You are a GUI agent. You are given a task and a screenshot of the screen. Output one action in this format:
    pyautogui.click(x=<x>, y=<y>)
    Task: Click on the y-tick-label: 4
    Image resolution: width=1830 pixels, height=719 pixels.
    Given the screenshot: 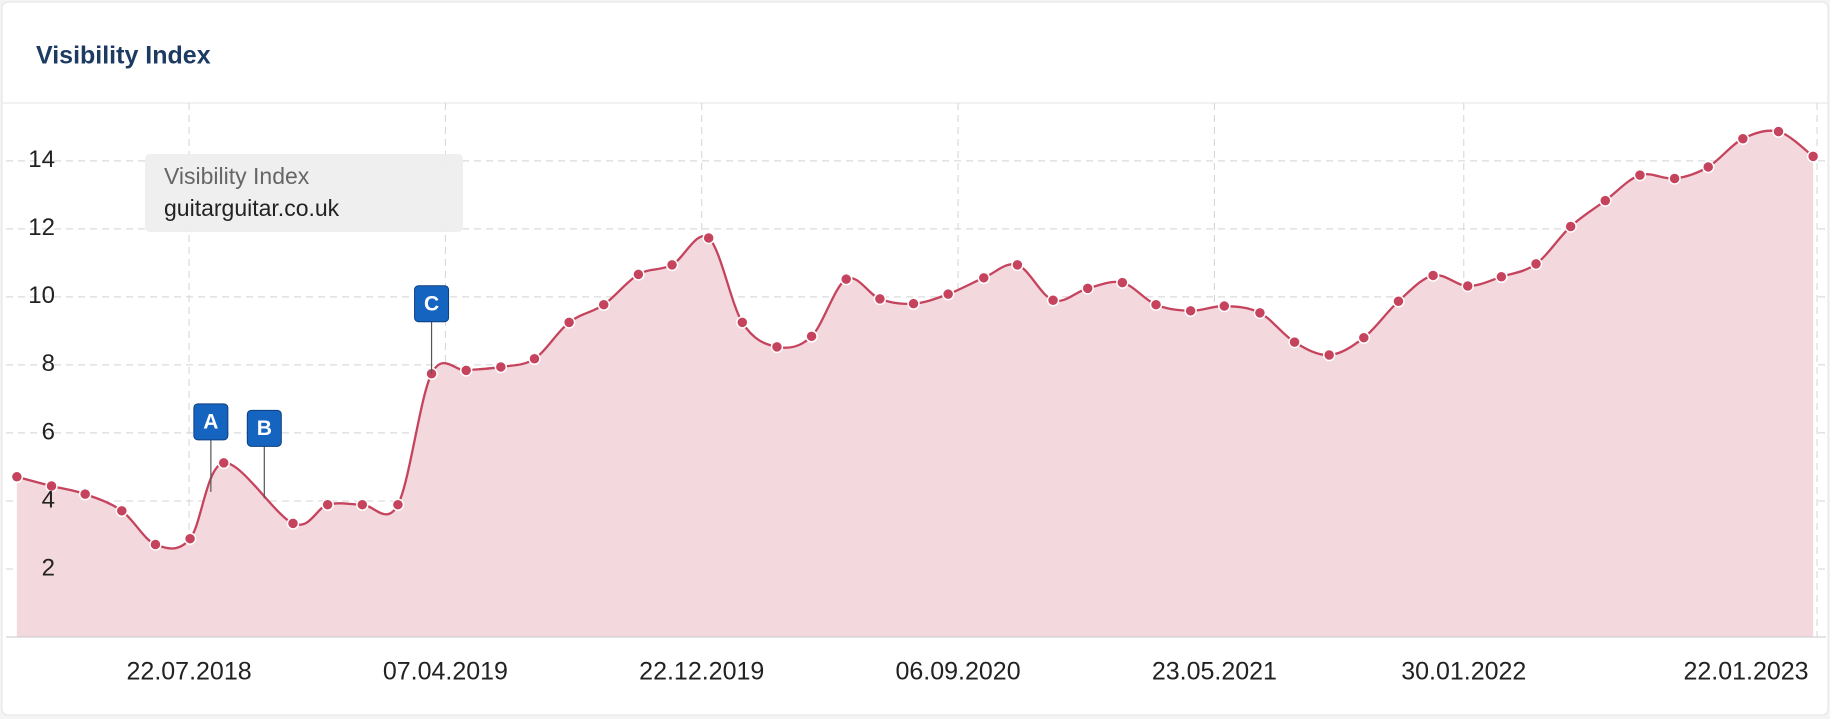 What is the action you would take?
    pyautogui.click(x=48, y=499)
    